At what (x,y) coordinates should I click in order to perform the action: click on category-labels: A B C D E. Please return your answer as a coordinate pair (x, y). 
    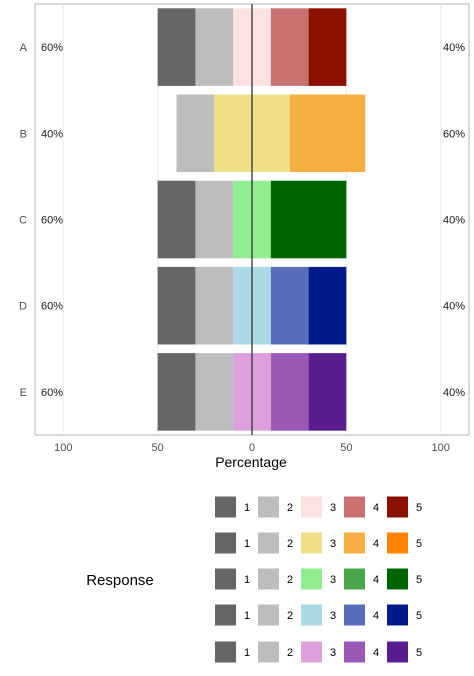
    Looking at the image, I should click on (23, 220).